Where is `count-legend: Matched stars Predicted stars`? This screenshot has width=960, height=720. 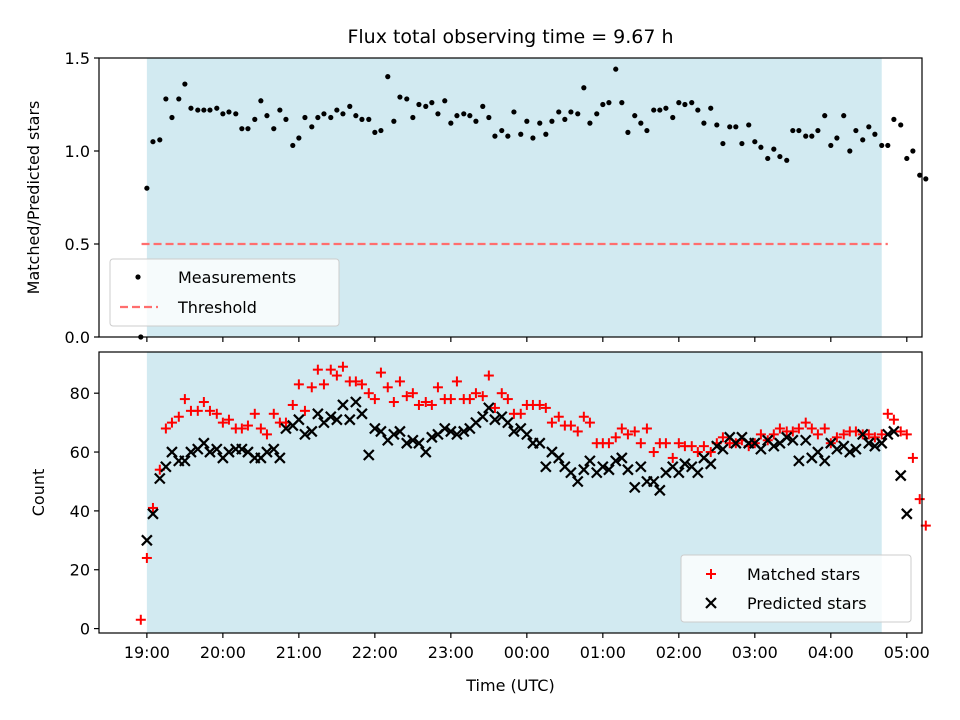
count-legend: Matched stars Predicted stars is located at coordinates (796, 588).